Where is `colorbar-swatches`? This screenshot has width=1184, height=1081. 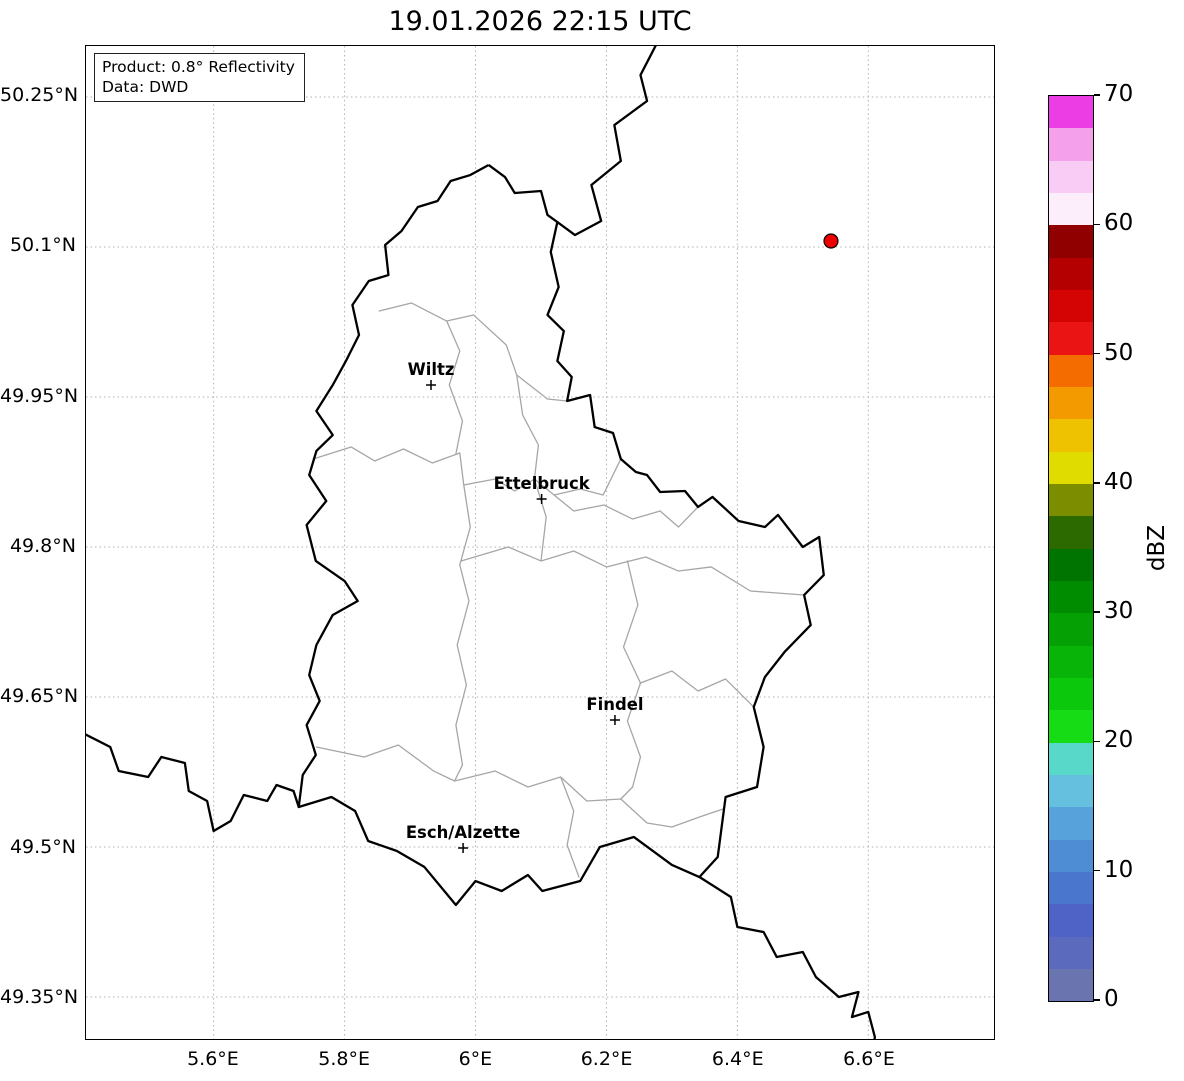
colorbar-swatches is located at coordinates (1071, 549).